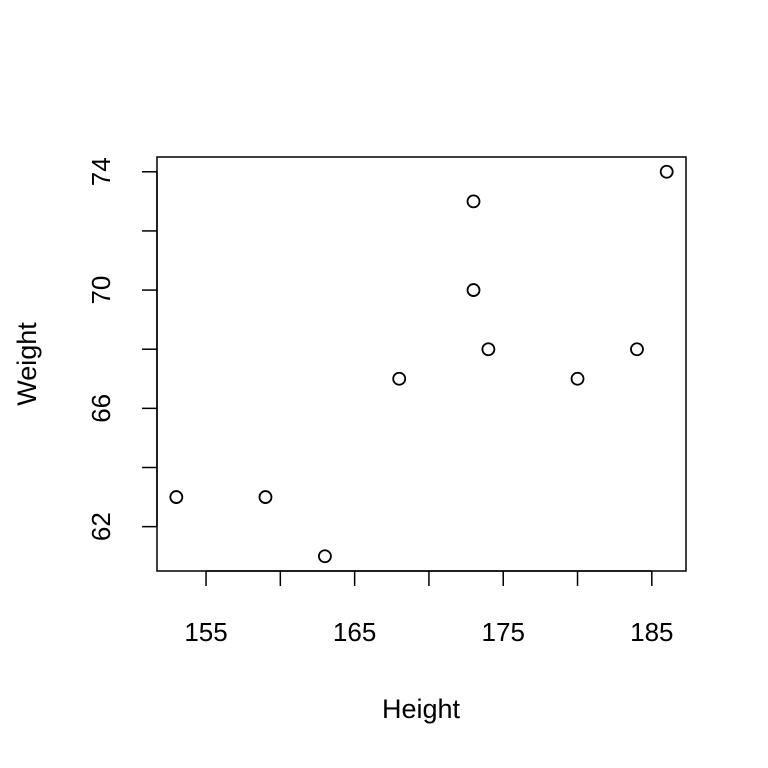 The width and height of the screenshot is (768, 768). What do you see at coordinates (429, 608) in the screenshot?
I see `x-axis: 155 165 175 185` at bounding box center [429, 608].